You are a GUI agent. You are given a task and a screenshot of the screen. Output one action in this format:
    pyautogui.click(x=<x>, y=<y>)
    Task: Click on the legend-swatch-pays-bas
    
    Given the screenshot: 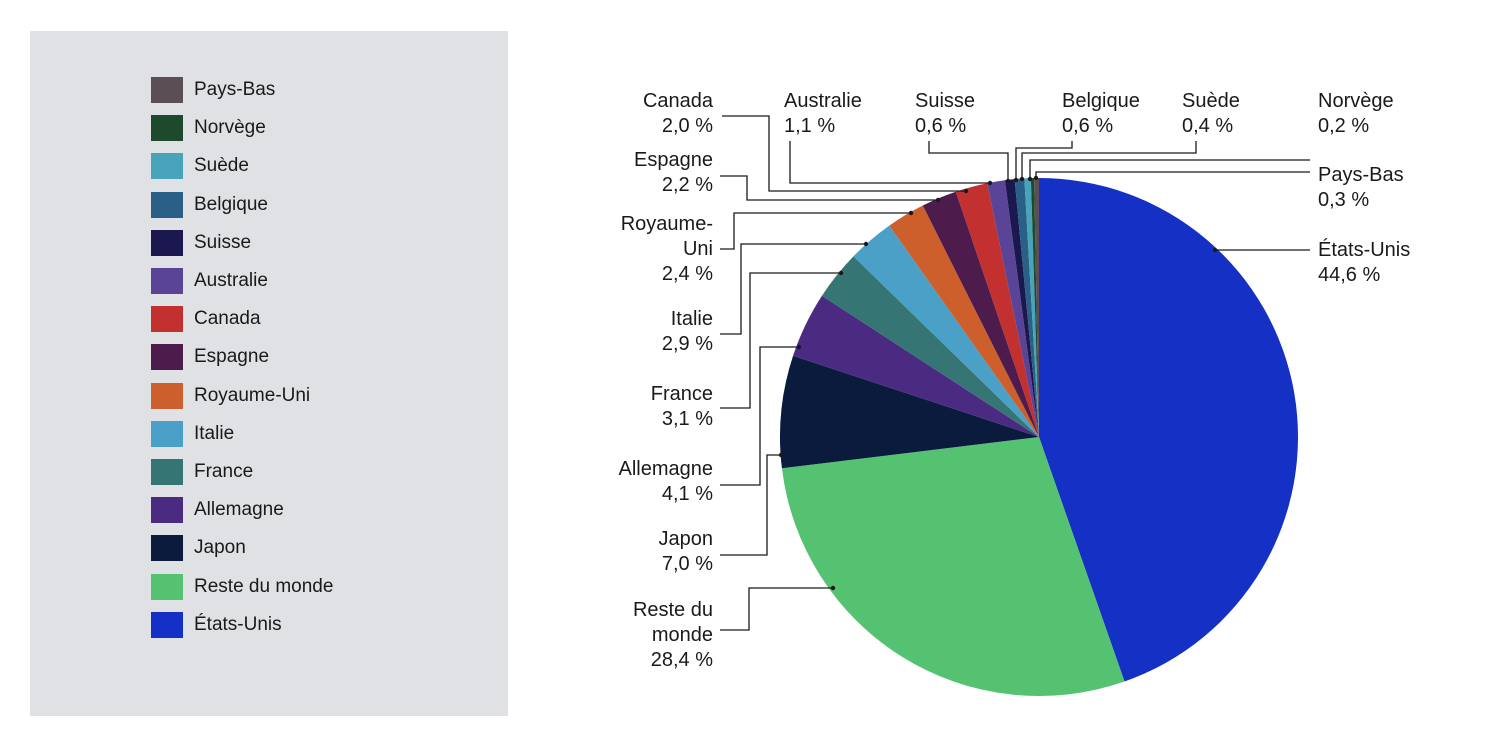 What is the action you would take?
    pyautogui.click(x=167, y=90)
    